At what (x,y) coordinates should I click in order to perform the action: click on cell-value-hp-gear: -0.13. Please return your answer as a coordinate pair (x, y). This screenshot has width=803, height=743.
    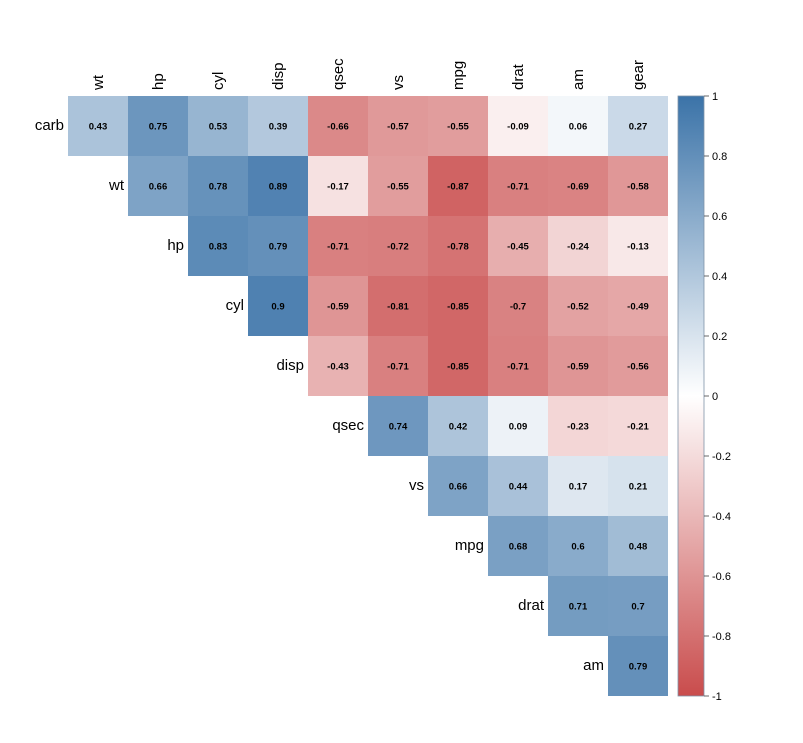
    Looking at the image, I should click on (638, 247).